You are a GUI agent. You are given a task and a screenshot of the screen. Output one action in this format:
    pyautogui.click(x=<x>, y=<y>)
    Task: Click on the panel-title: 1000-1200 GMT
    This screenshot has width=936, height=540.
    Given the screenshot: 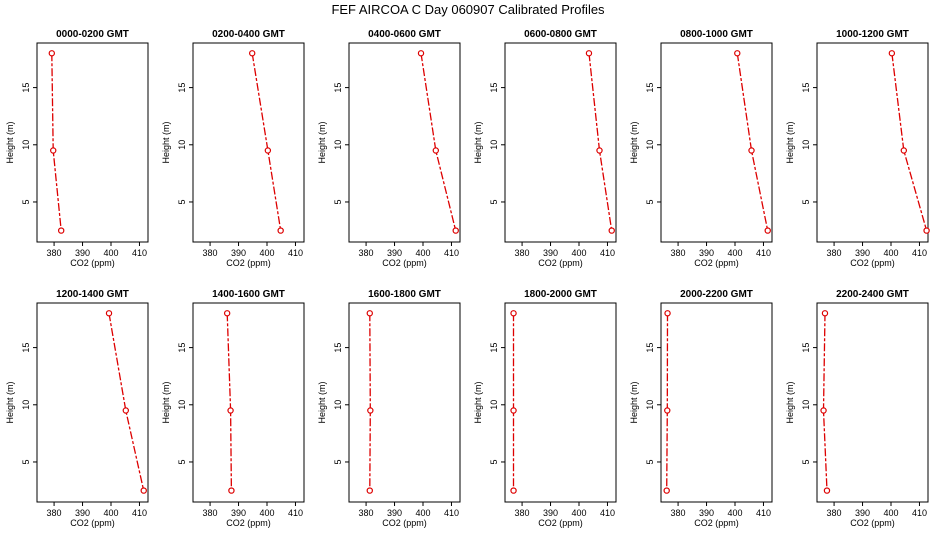 What is the action you would take?
    pyautogui.click(x=872, y=34)
    